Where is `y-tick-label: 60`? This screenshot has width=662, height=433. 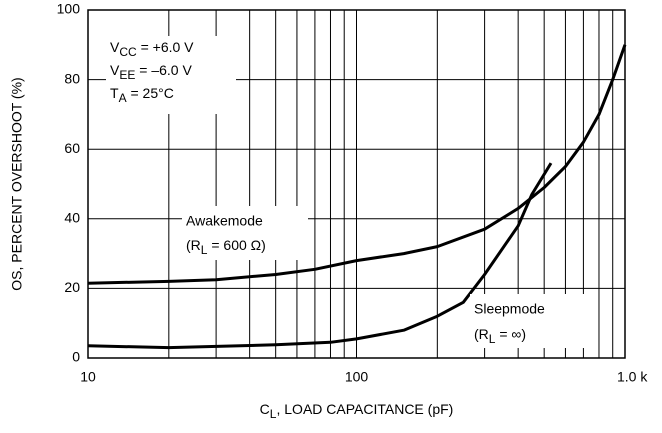 y-tick-label: 60 is located at coordinates (72, 148).